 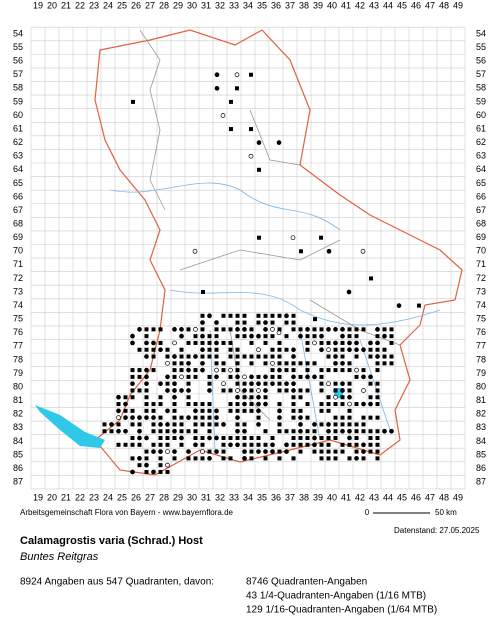 I want to click on row-label: 79, so click(x=18, y=373).